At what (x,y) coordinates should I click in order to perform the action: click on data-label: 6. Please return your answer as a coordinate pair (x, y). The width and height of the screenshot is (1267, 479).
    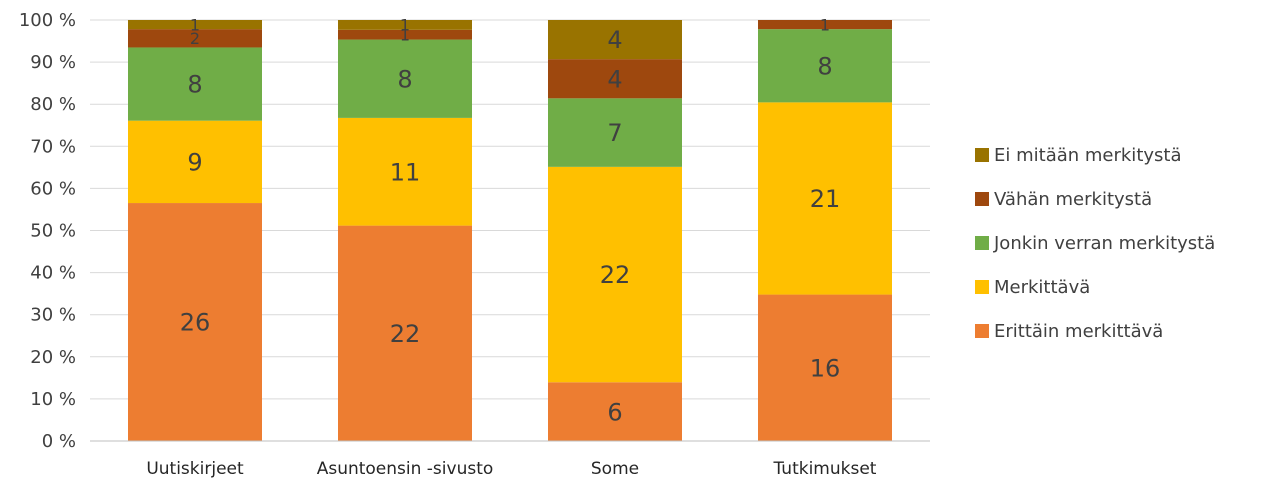
    Looking at the image, I should click on (614, 412).